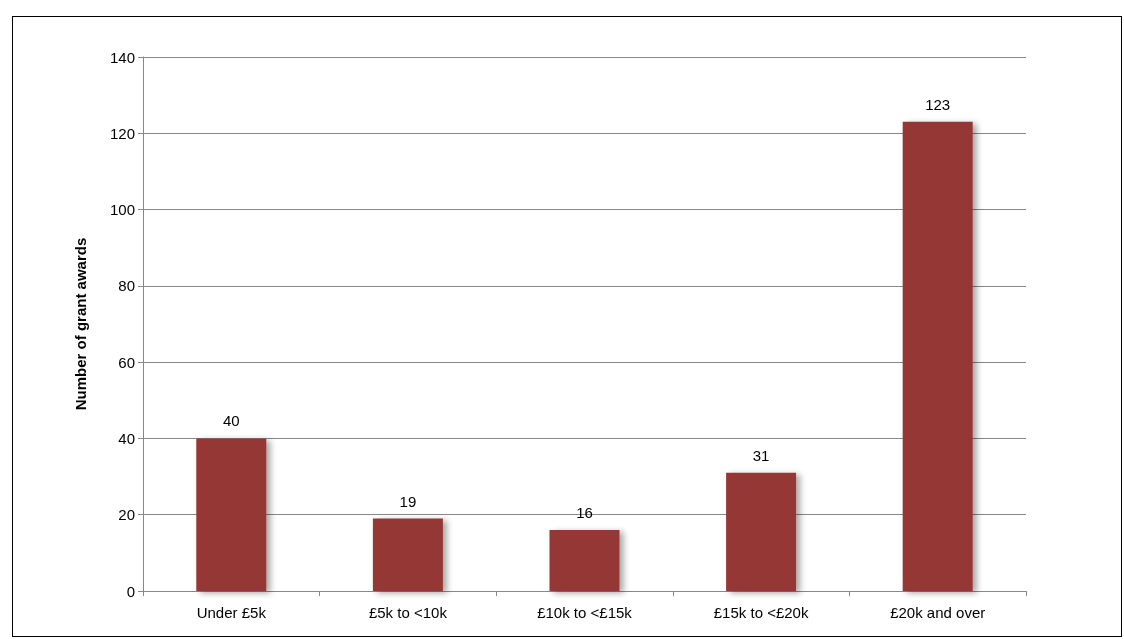 The image size is (1124, 639). What do you see at coordinates (231, 612) in the screenshot?
I see `x-tick-label: Under £5k` at bounding box center [231, 612].